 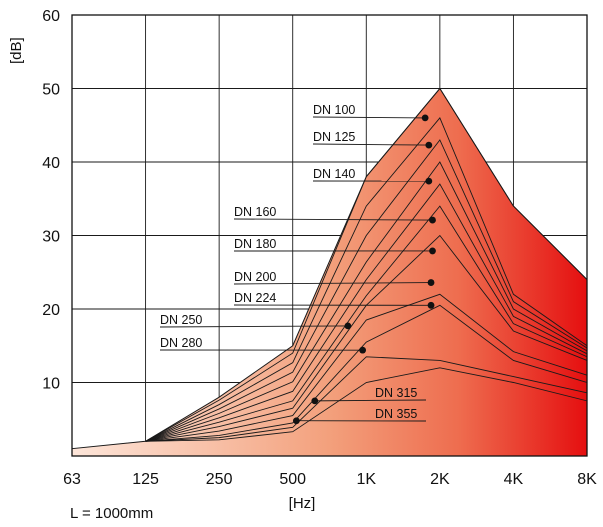 I want to click on series-label: DN 100, so click(x=334, y=110).